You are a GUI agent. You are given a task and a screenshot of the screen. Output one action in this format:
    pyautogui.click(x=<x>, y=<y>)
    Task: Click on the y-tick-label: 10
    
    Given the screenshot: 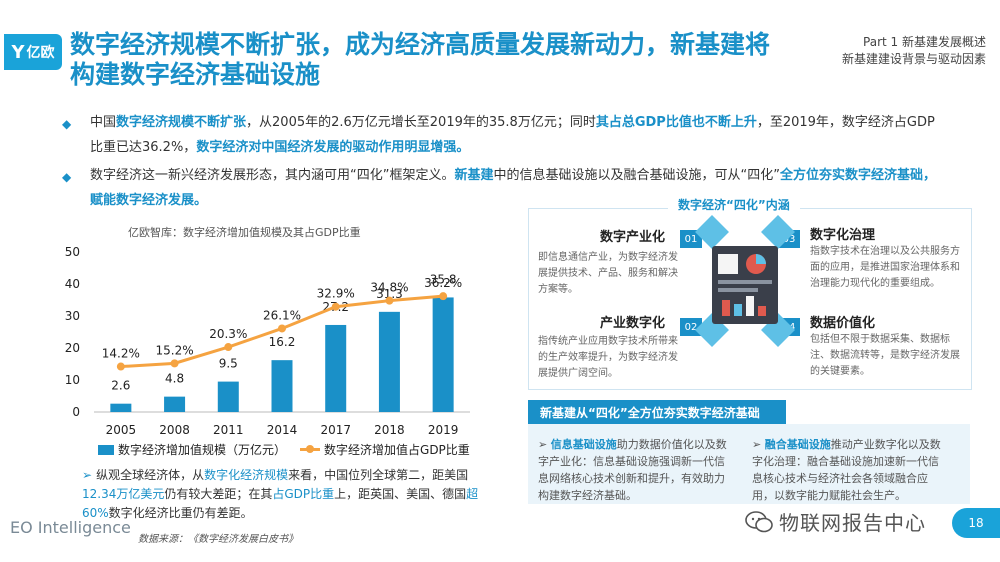 What is the action you would take?
    pyautogui.click(x=72, y=380)
    